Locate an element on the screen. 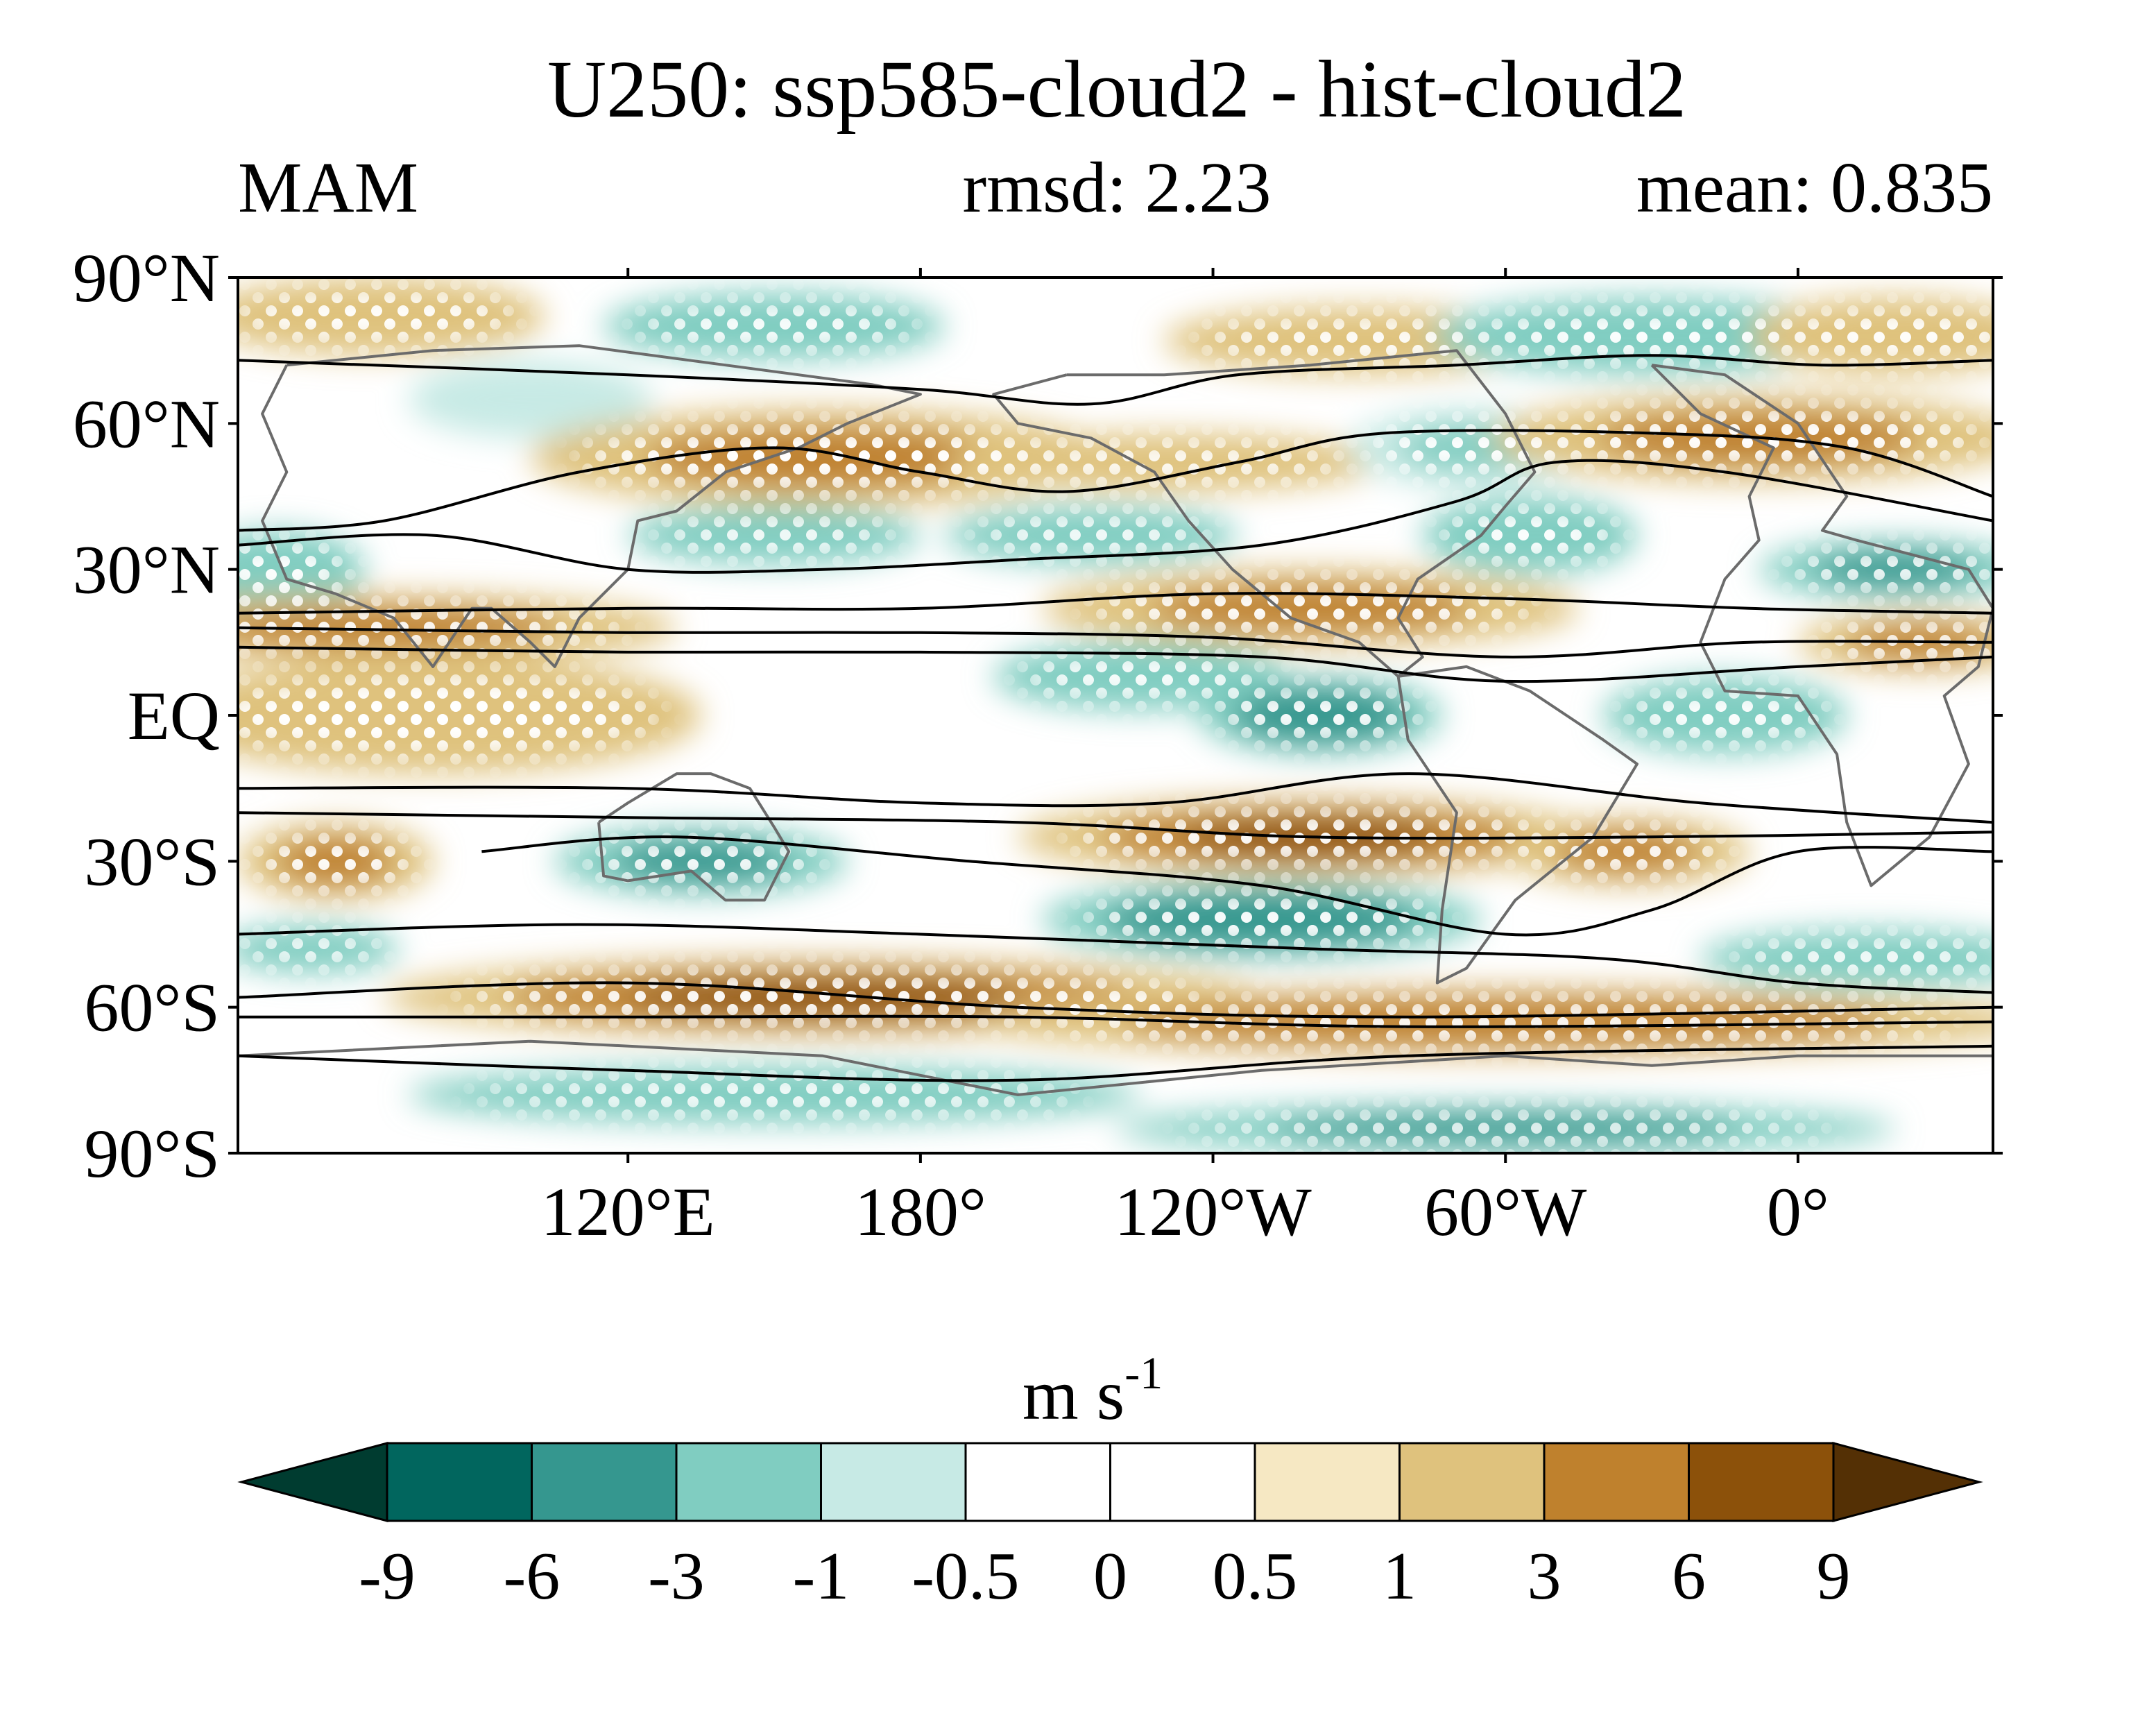  colorbar-min-extension is located at coordinates (312, 1482).